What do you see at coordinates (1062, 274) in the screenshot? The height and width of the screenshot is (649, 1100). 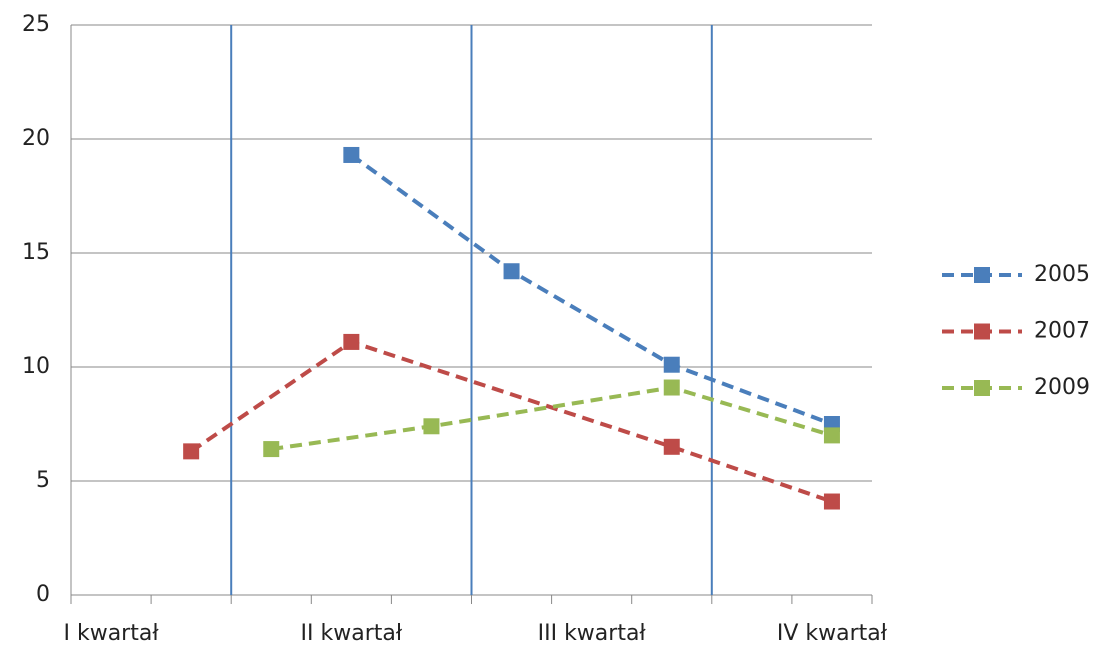 I see `legend-label: 2005` at bounding box center [1062, 274].